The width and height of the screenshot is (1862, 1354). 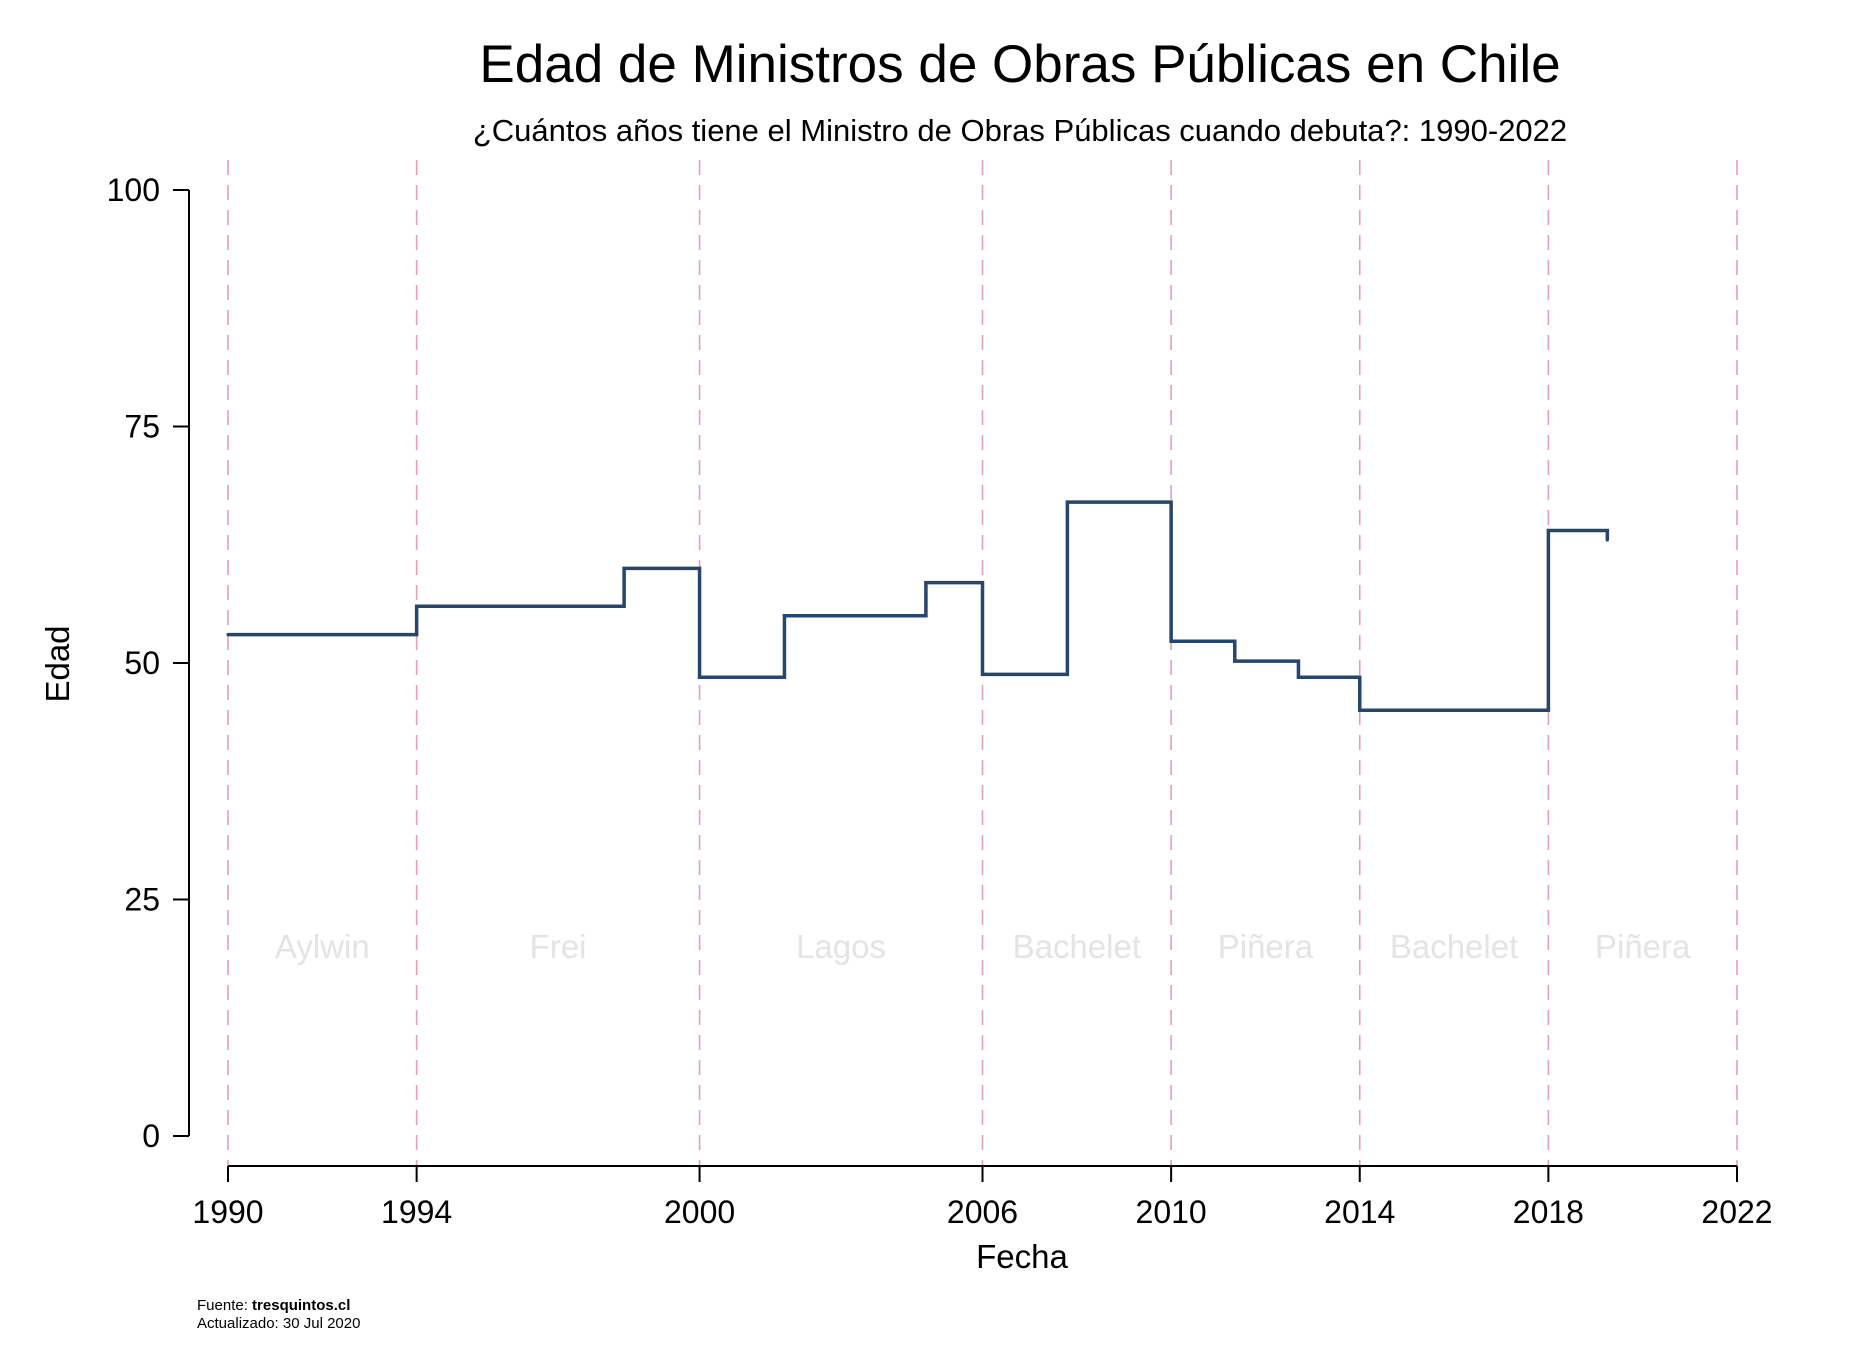 I want to click on source-note: Fuente: tresquintos.cl, so click(x=273, y=1305).